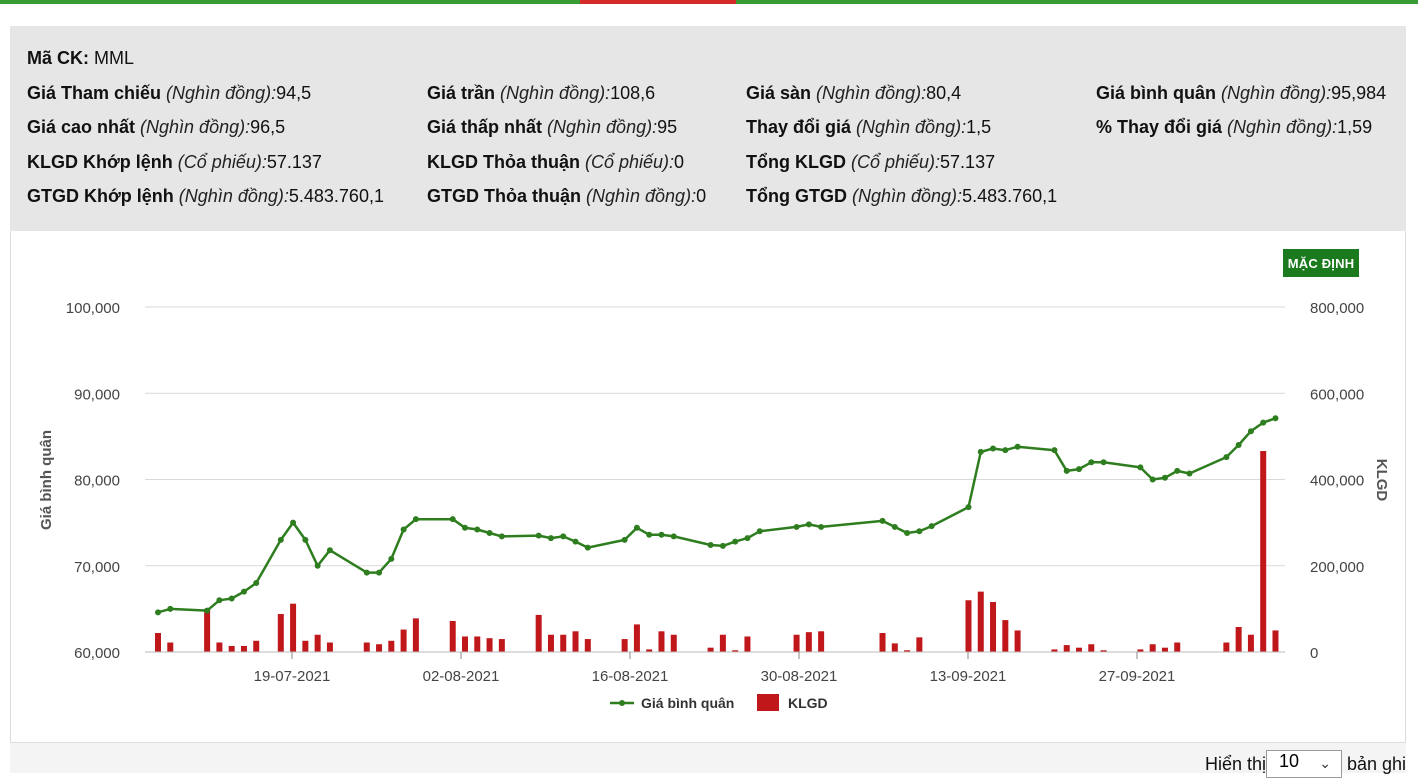 The width and height of the screenshot is (1418, 778). What do you see at coordinates (1162, 127) in the screenshot?
I see `info-item-label: % Thay đổi giá` at bounding box center [1162, 127].